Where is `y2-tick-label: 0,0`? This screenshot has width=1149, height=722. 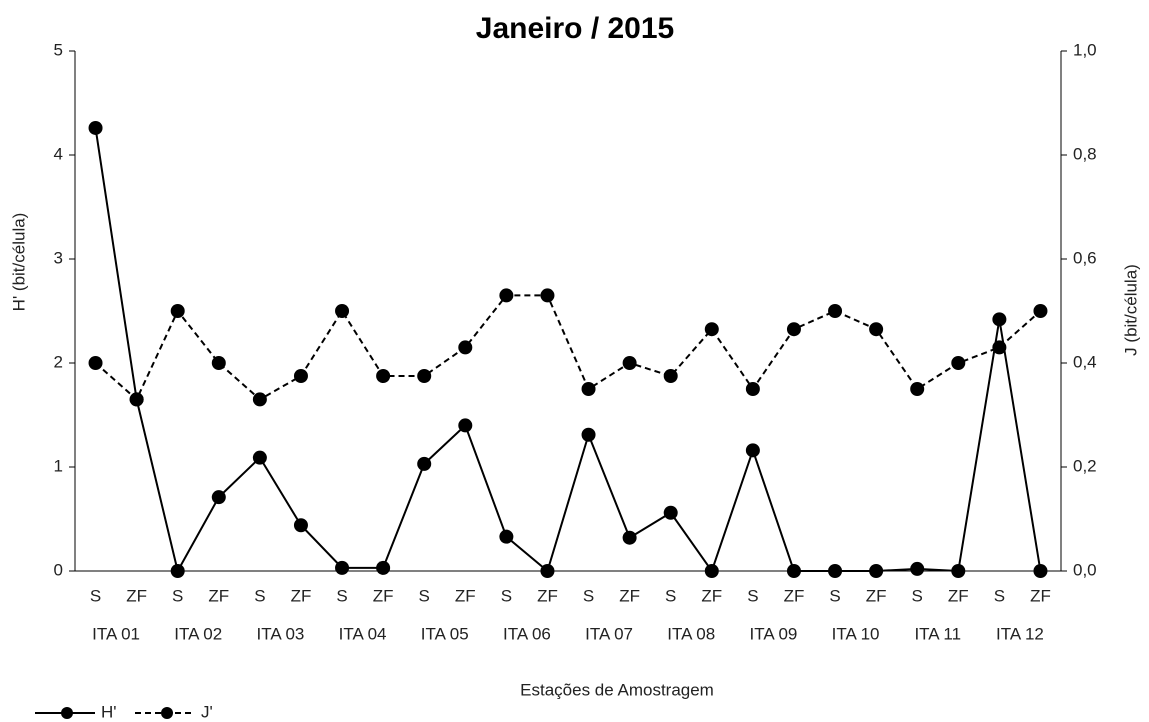 y2-tick-label: 0,0 is located at coordinates (1085, 569).